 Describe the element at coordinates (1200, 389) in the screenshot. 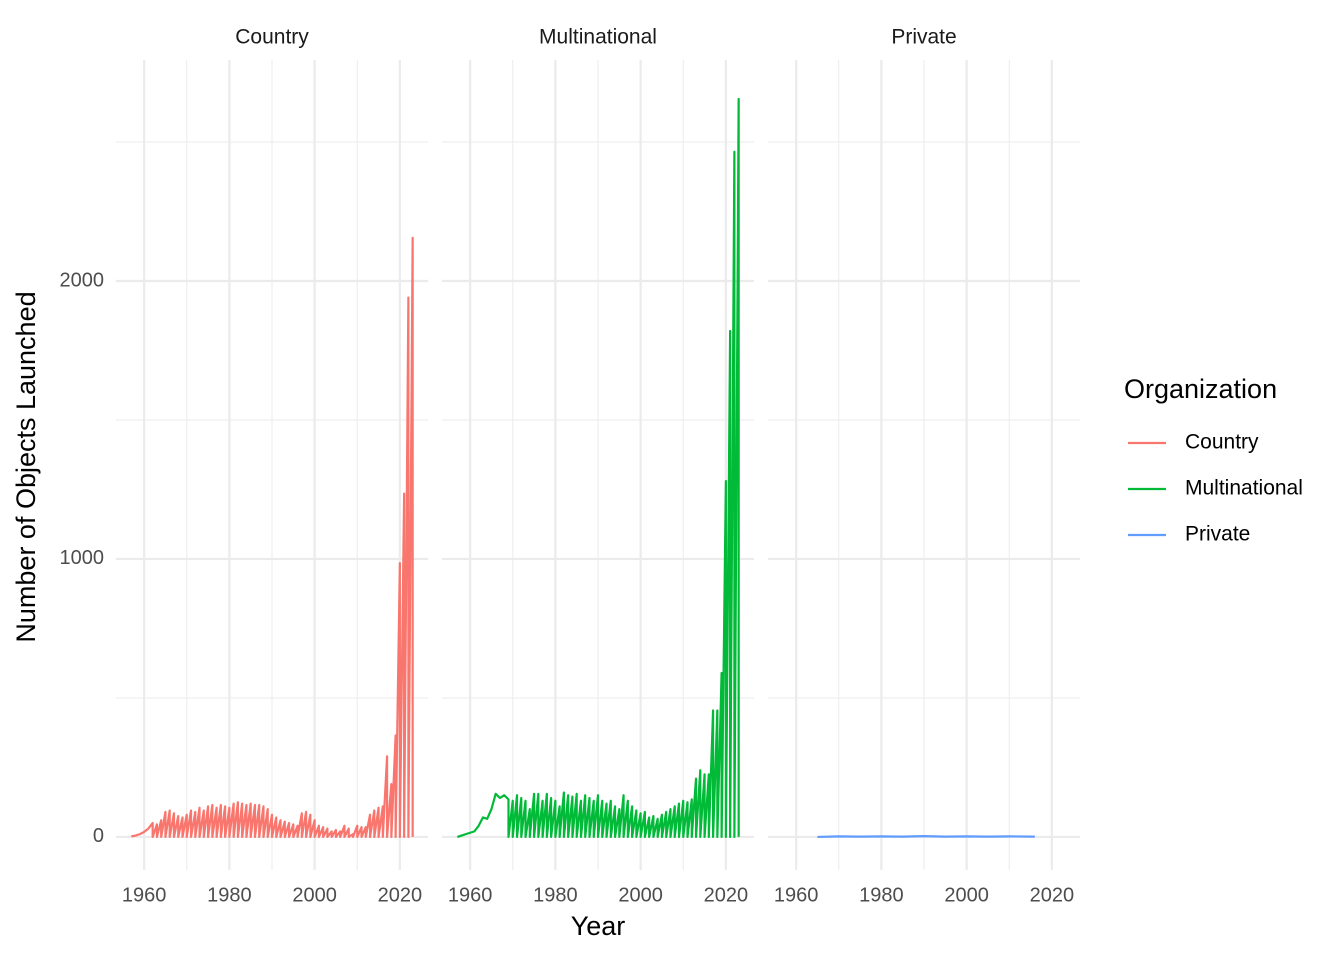

I see `legend-title: Organization` at that location.